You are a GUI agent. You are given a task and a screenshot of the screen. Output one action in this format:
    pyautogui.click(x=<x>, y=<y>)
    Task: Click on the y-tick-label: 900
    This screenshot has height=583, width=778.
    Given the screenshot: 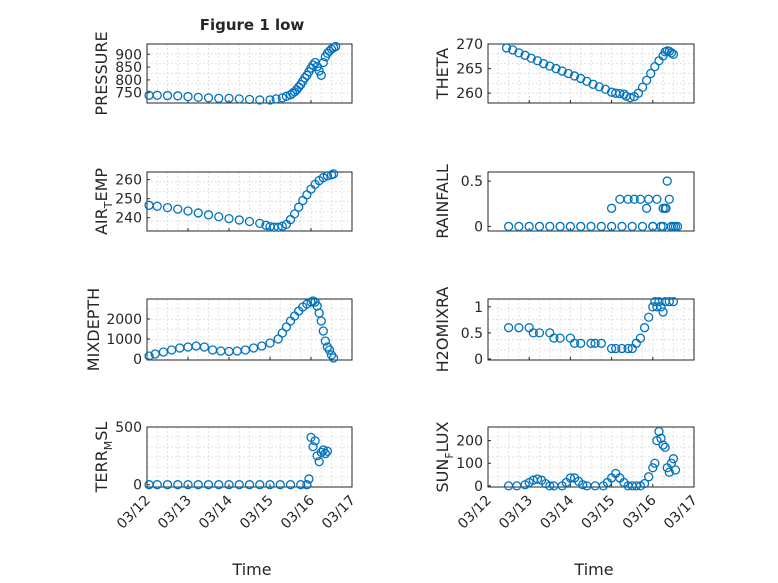 What is the action you would take?
    pyautogui.click(x=128, y=55)
    